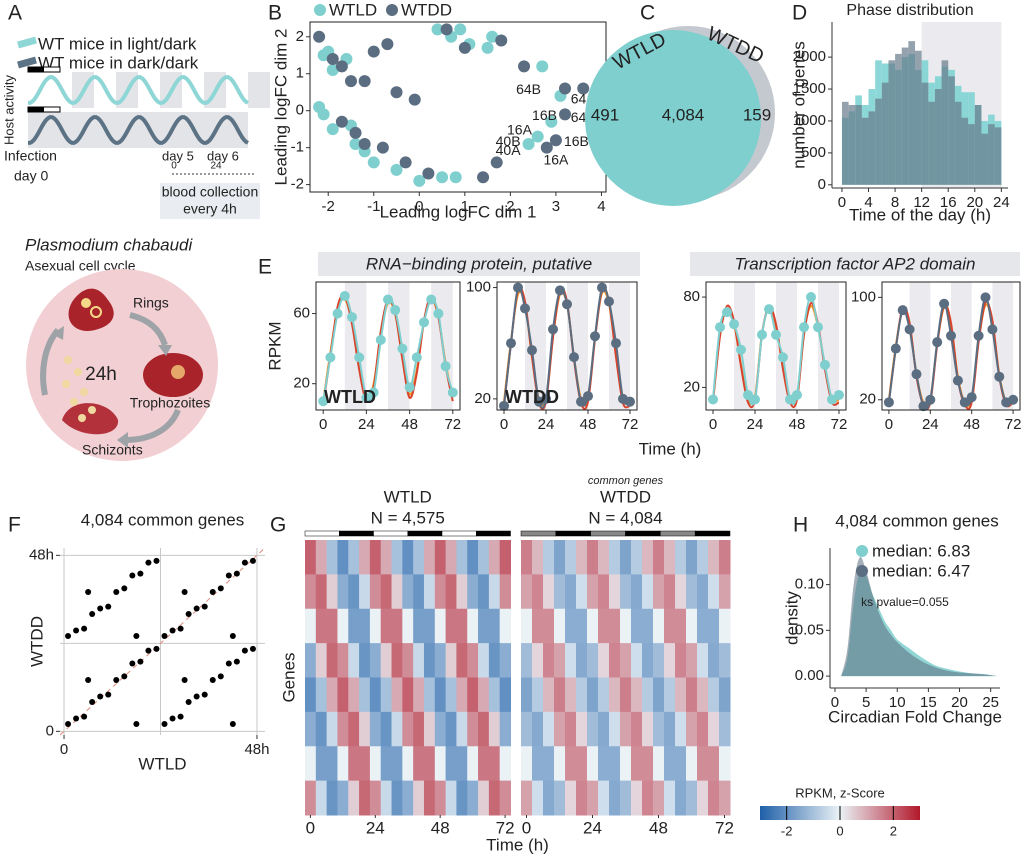 The height and width of the screenshot is (863, 1028). Describe the element at coordinates (974, 202) in the screenshot. I see `x-tick-label: 20` at that location.